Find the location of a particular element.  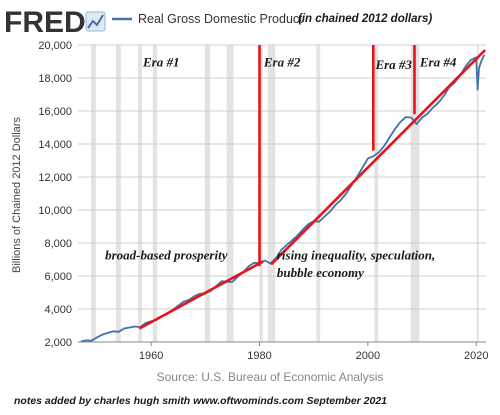

x-tick-label: 2020 is located at coordinates (476, 356).